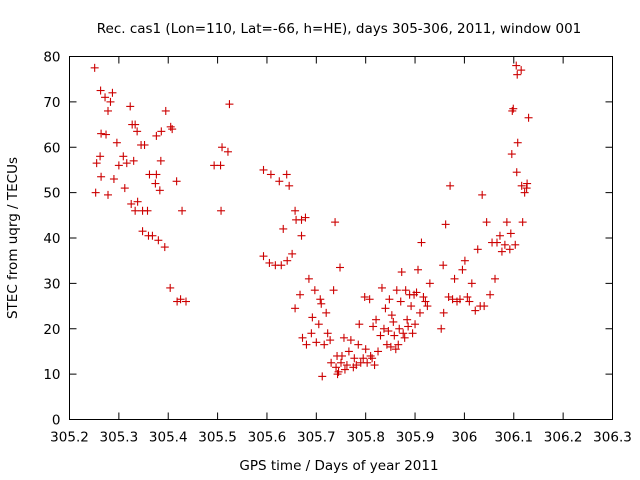 The width and height of the screenshot is (640, 480). Describe the element at coordinates (217, 438) in the screenshot. I see `x-tick-label: 305.5` at that location.